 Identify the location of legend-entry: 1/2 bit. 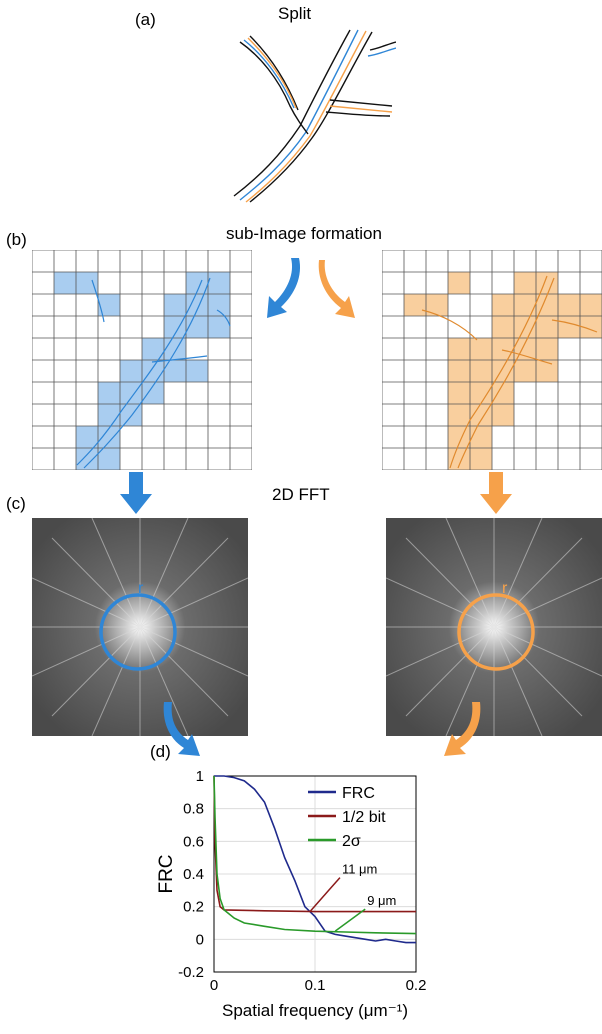
(364, 817).